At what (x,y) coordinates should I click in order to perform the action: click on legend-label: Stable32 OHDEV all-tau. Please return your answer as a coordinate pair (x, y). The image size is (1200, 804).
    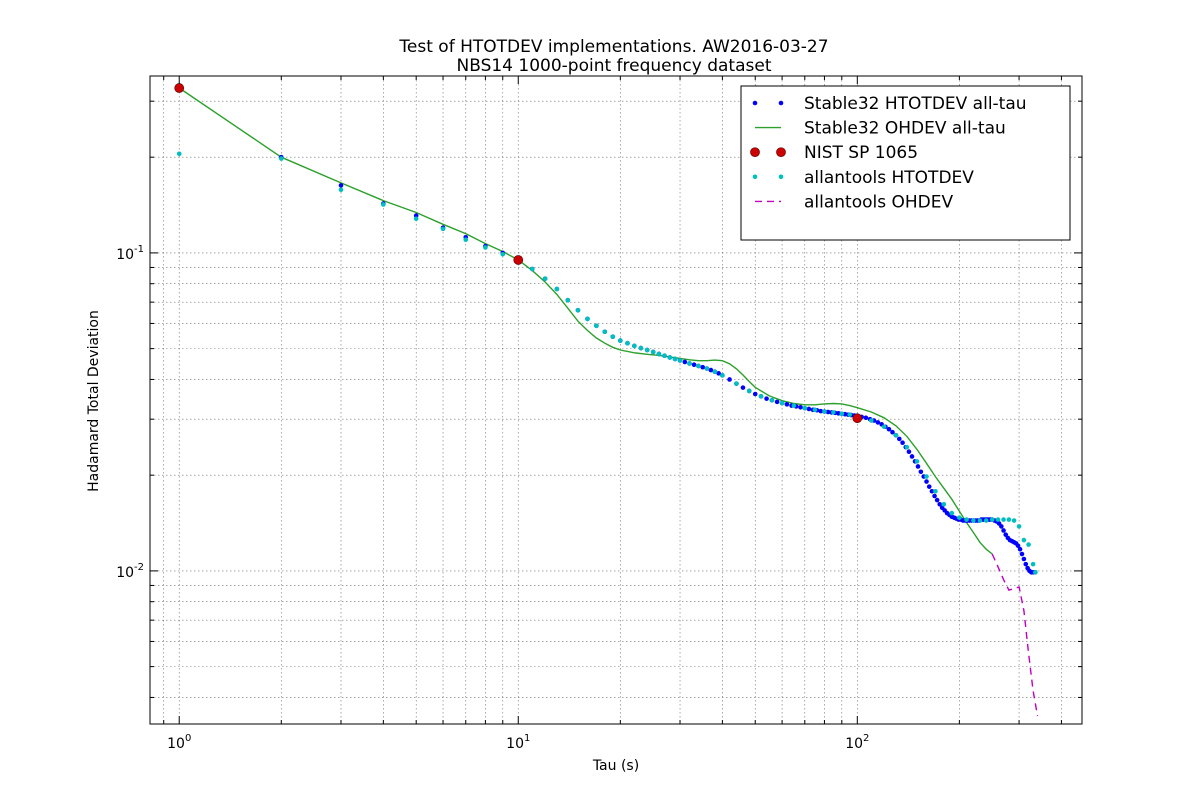
    Looking at the image, I should click on (905, 129).